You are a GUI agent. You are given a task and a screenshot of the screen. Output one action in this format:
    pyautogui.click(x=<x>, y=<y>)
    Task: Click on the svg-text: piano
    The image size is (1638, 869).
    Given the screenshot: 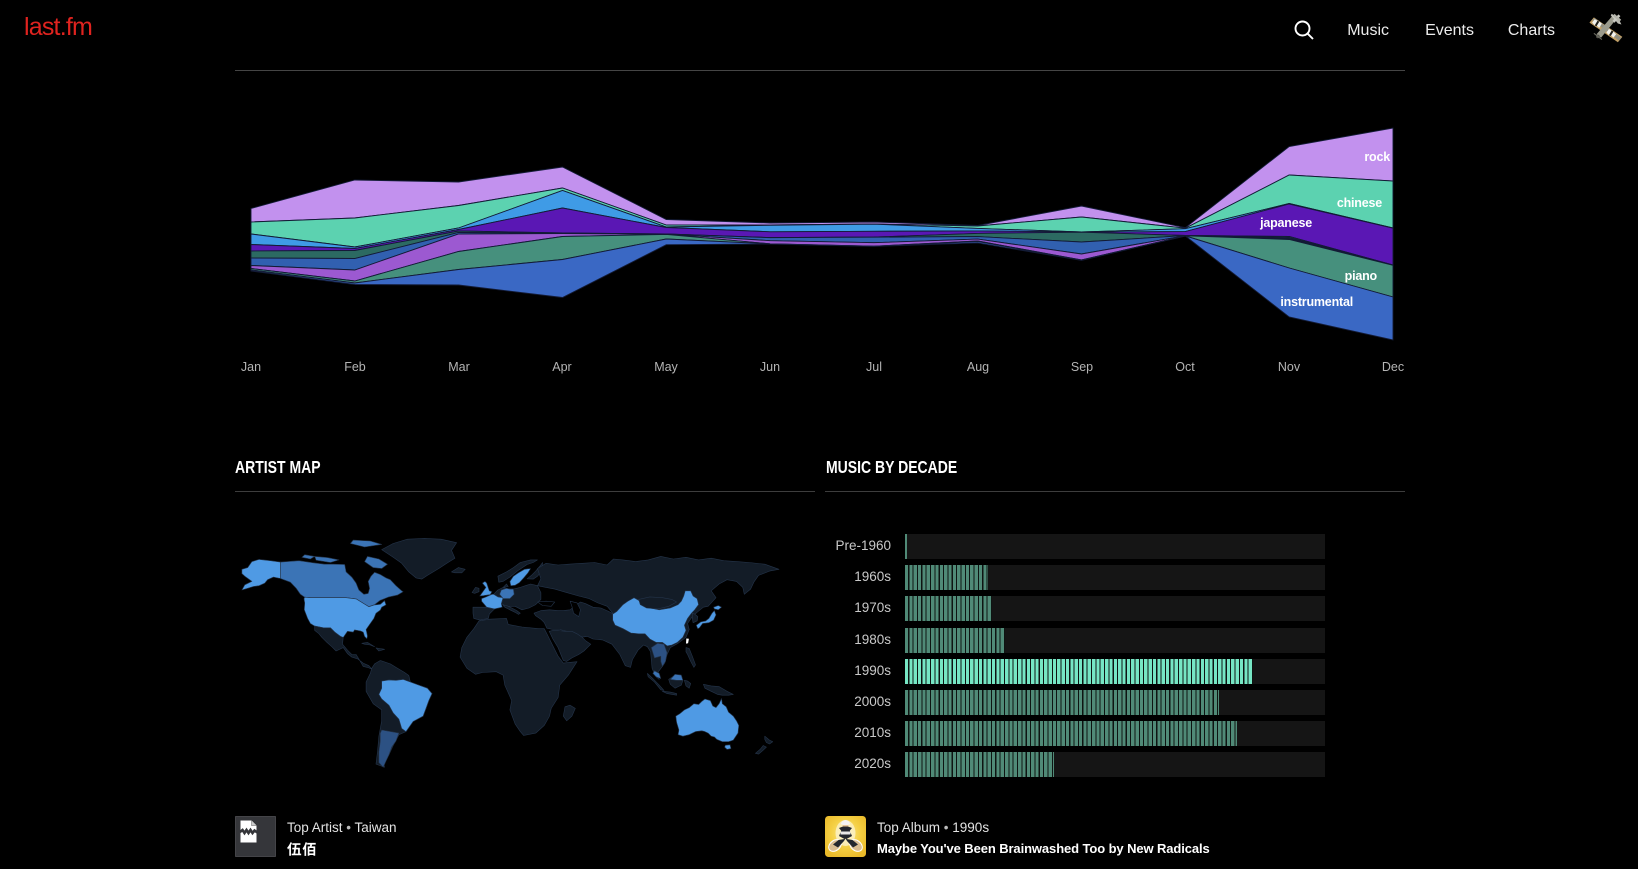 What is the action you would take?
    pyautogui.click(x=1361, y=276)
    